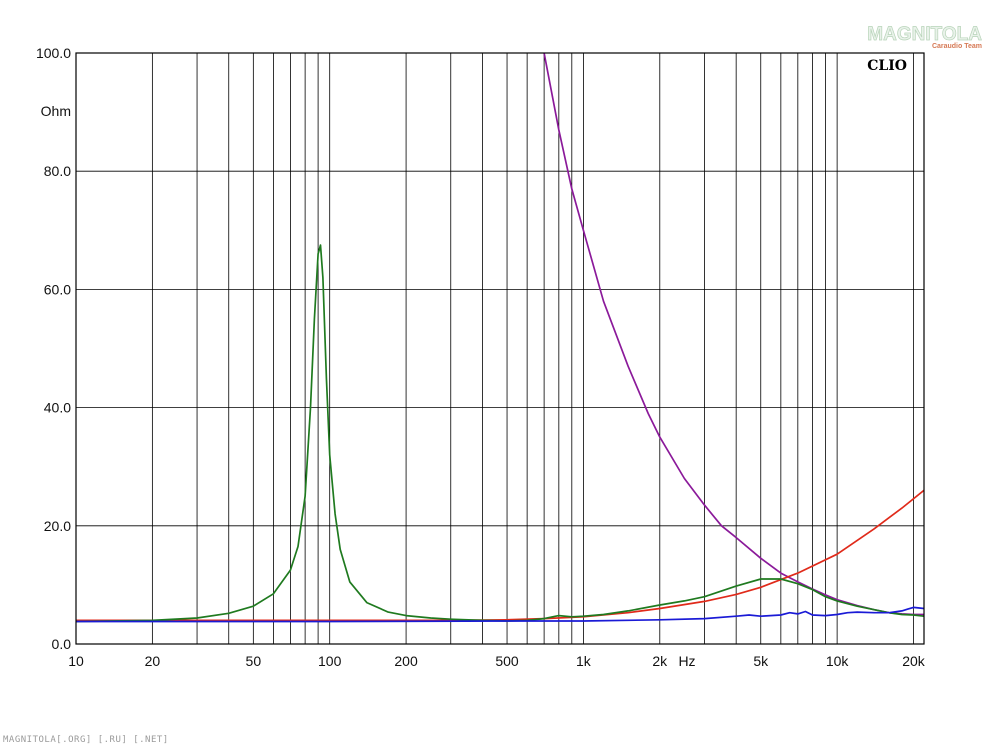 The image size is (1000, 750). What do you see at coordinates (686, 661) in the screenshot?
I see `x-unit-label: Hz` at bounding box center [686, 661].